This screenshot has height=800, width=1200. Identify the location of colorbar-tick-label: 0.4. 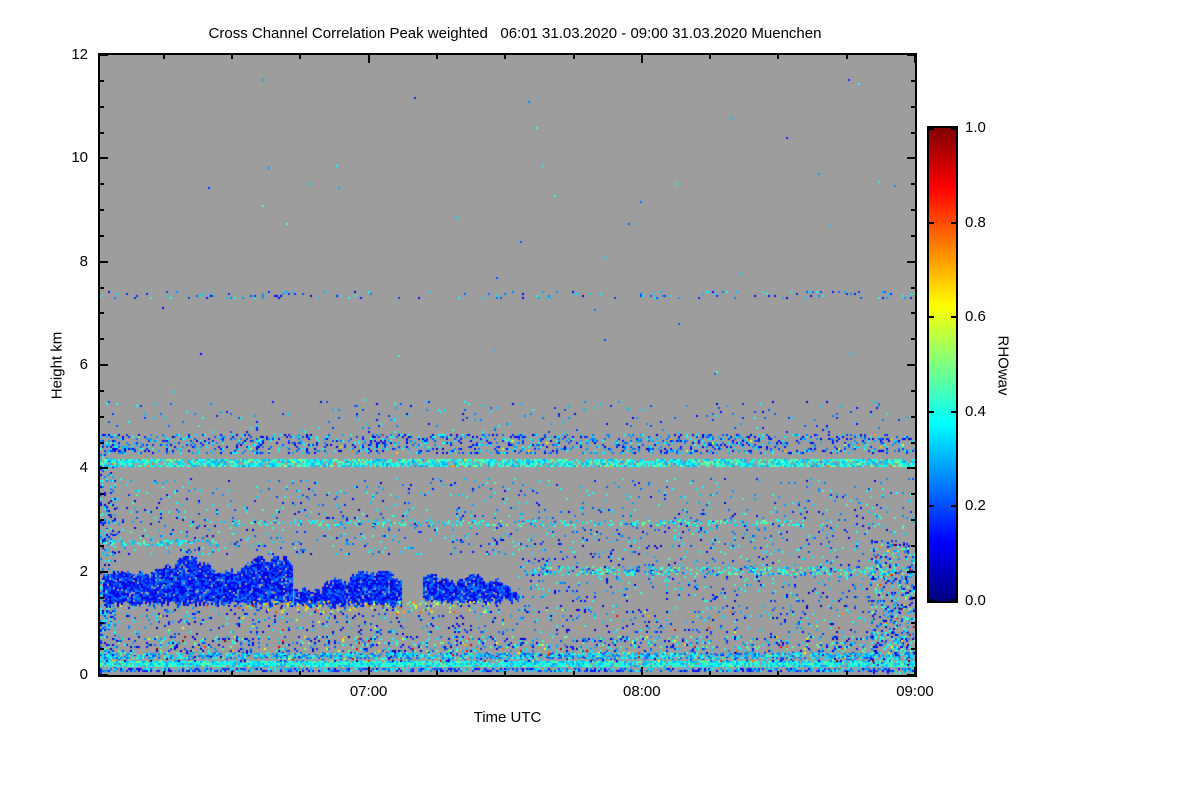
(975, 411).